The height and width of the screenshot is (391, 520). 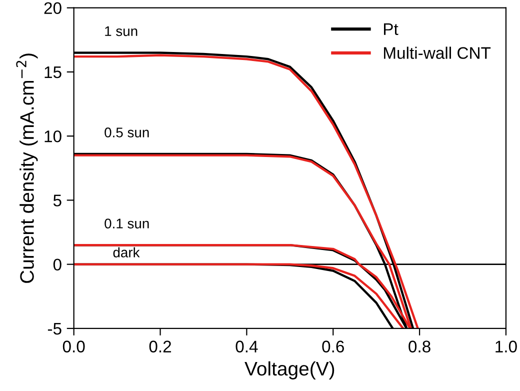 What do you see at coordinates (57, 264) in the screenshot?
I see `y-tick-label: 0` at bounding box center [57, 264].